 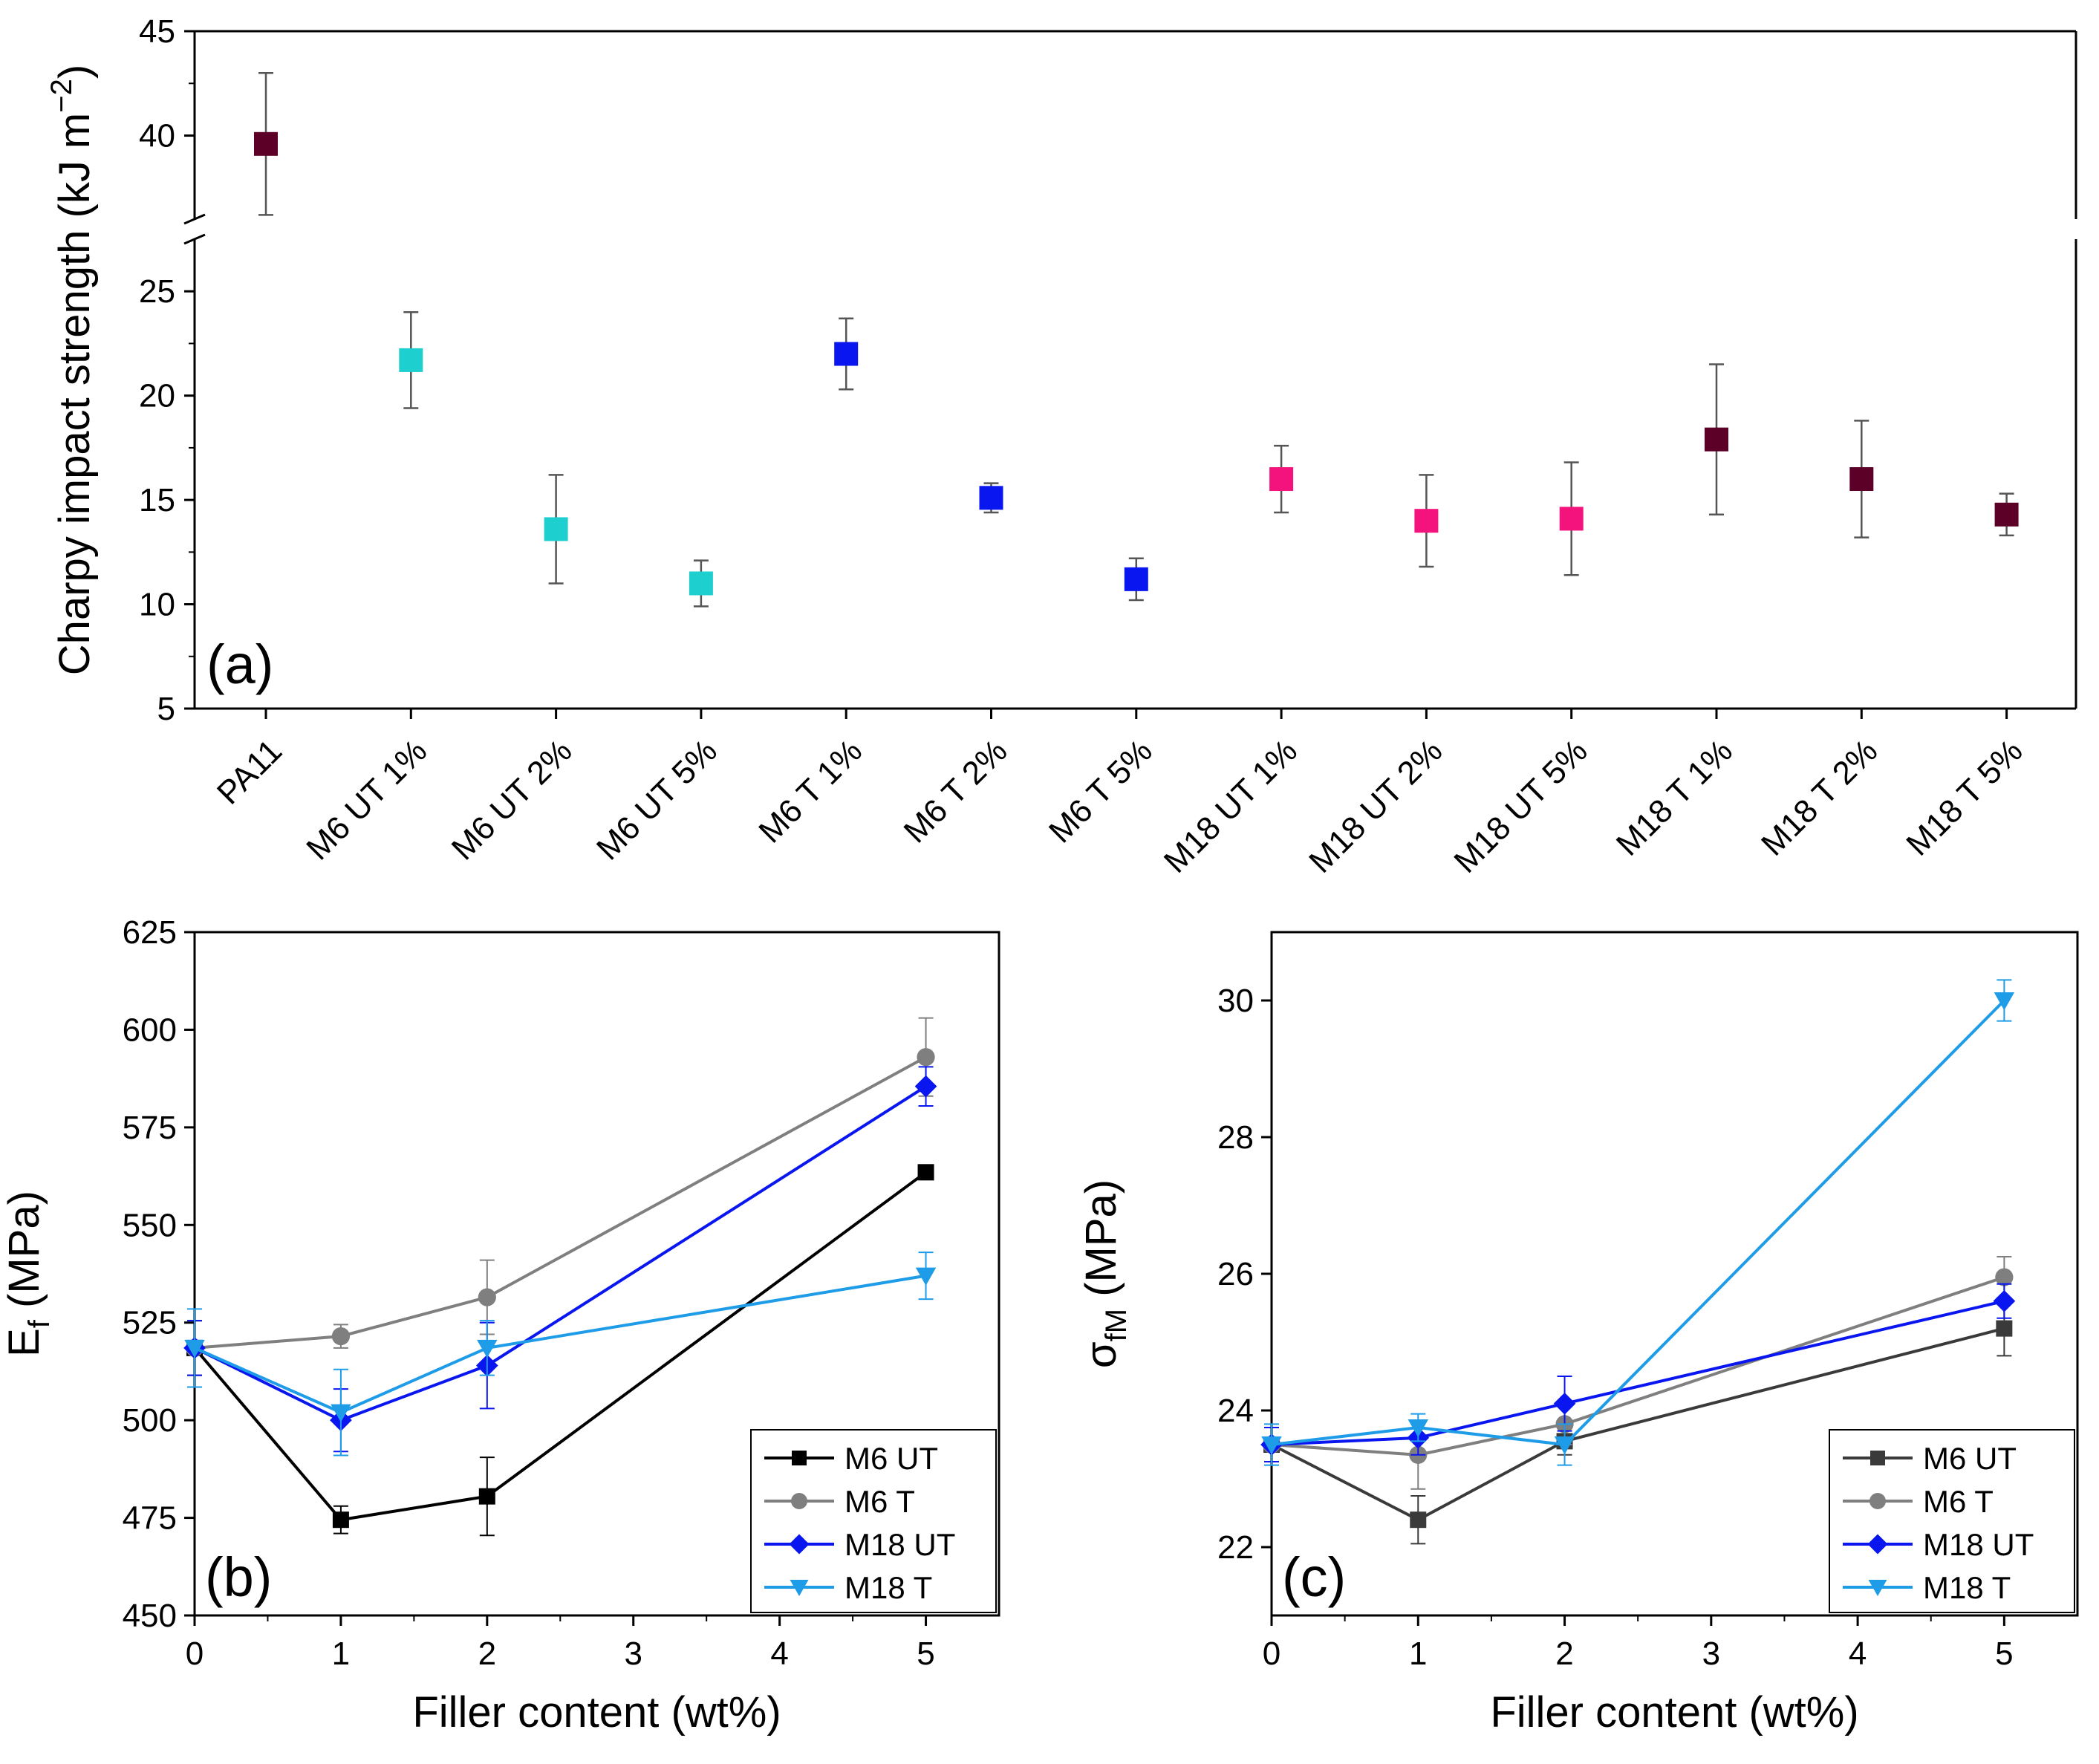 I want to click on x-tick-label: M18 UT 1%, so click(x=1231, y=805).